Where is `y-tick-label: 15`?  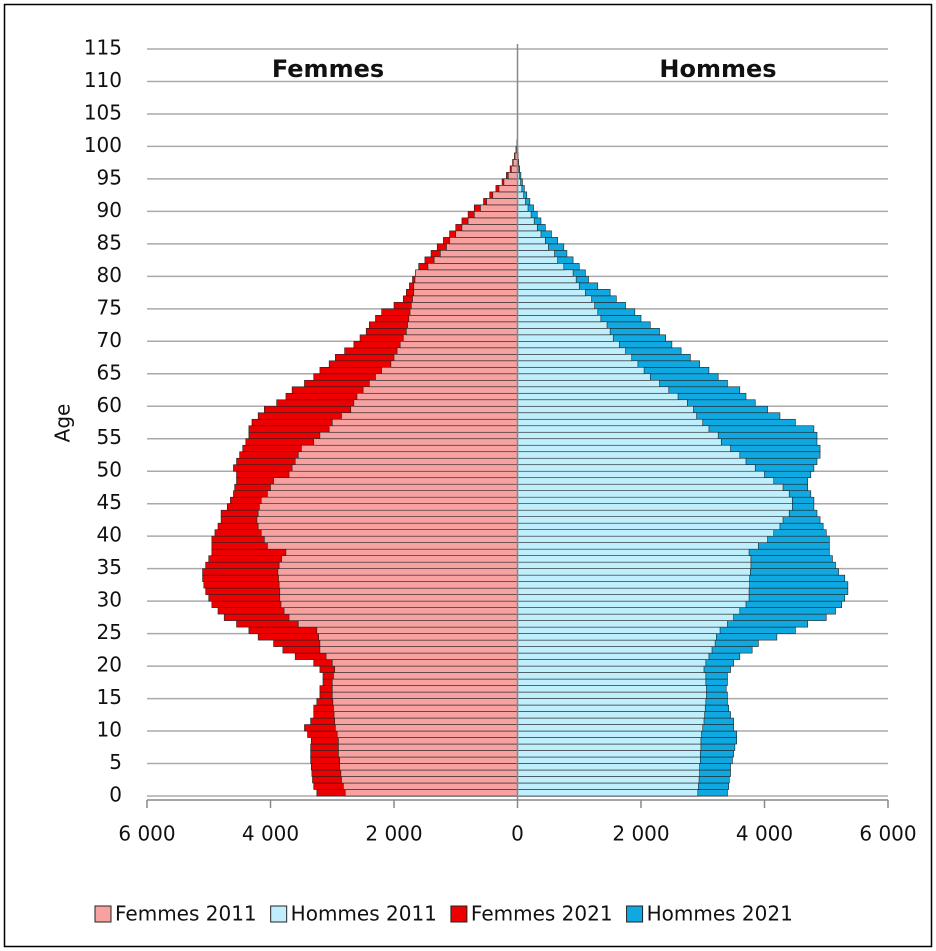
y-tick-label: 15 is located at coordinates (109, 697).